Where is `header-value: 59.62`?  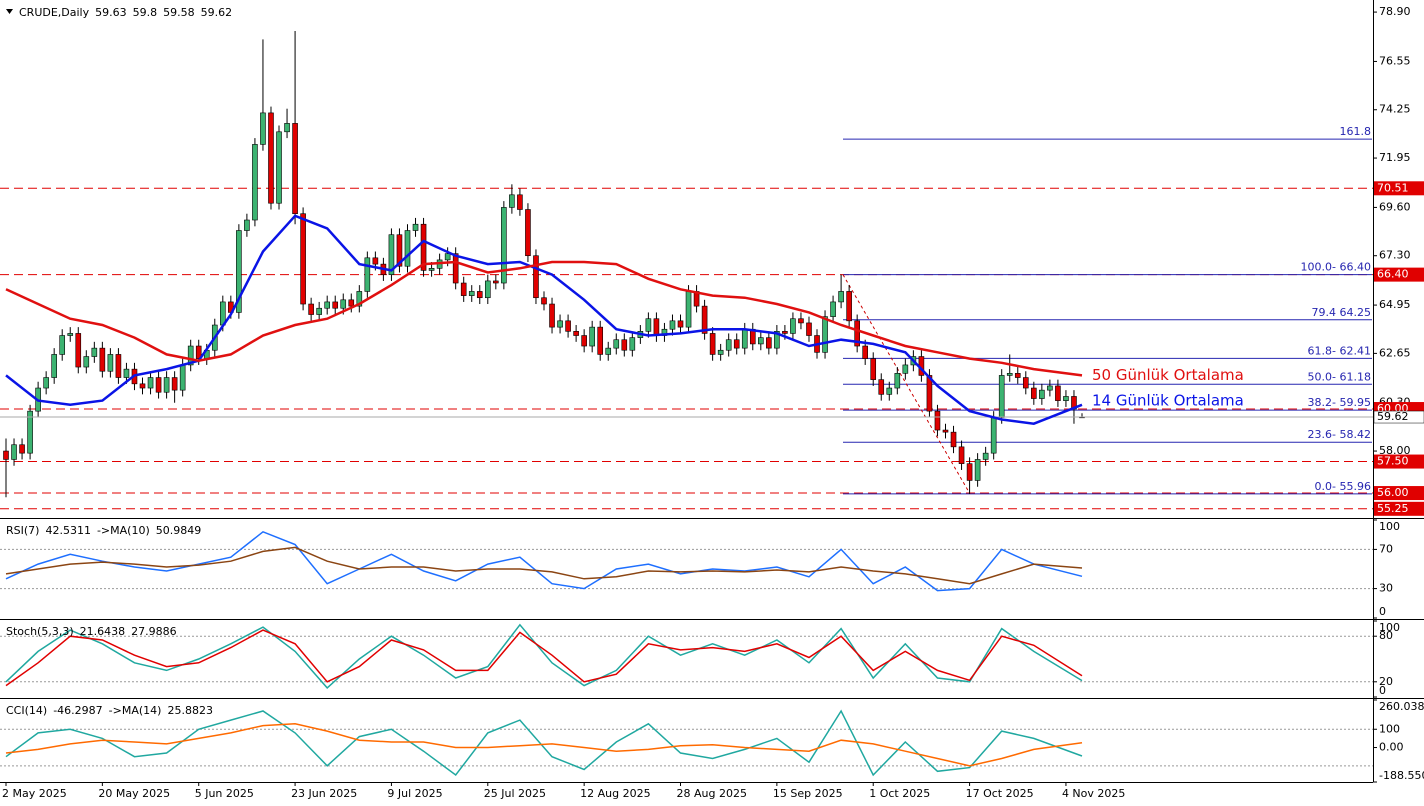
header-value: 59.62 is located at coordinates (217, 12).